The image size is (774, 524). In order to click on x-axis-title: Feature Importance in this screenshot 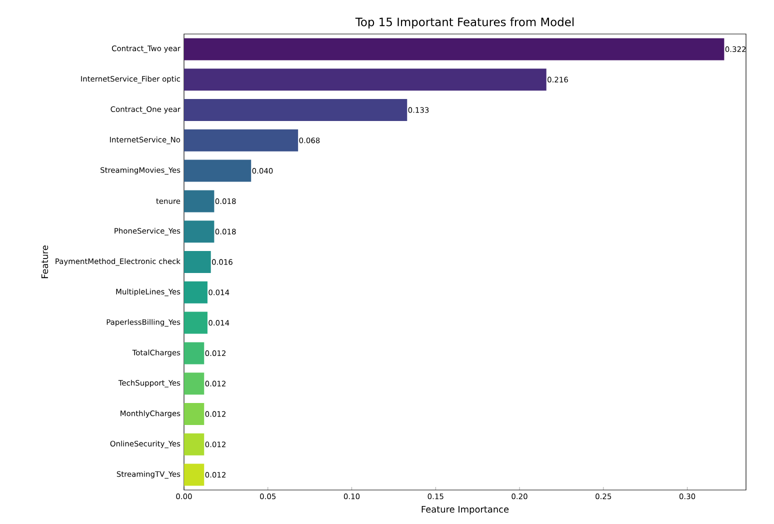, I will do `click(465, 510)`.